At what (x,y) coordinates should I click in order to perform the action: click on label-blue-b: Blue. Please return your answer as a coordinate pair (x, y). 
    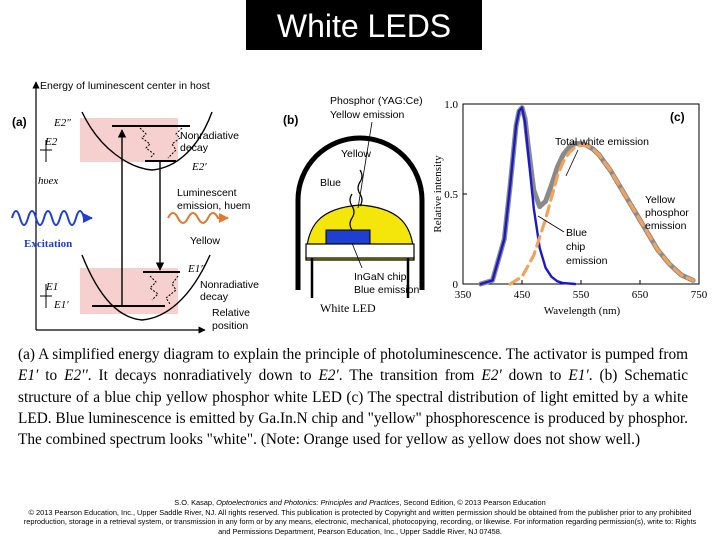
    Looking at the image, I should click on (330, 183).